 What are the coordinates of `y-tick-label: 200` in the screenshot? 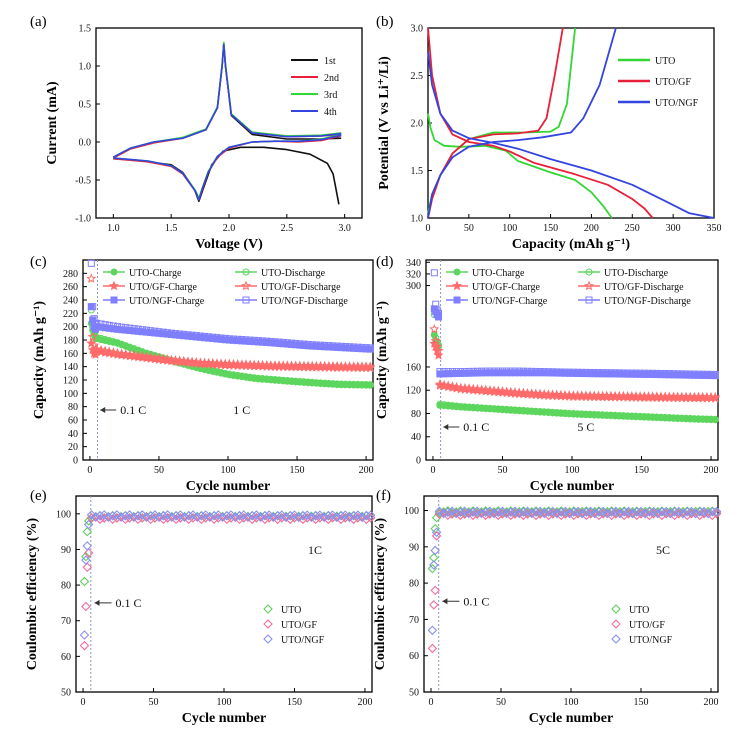 It's located at (70, 327).